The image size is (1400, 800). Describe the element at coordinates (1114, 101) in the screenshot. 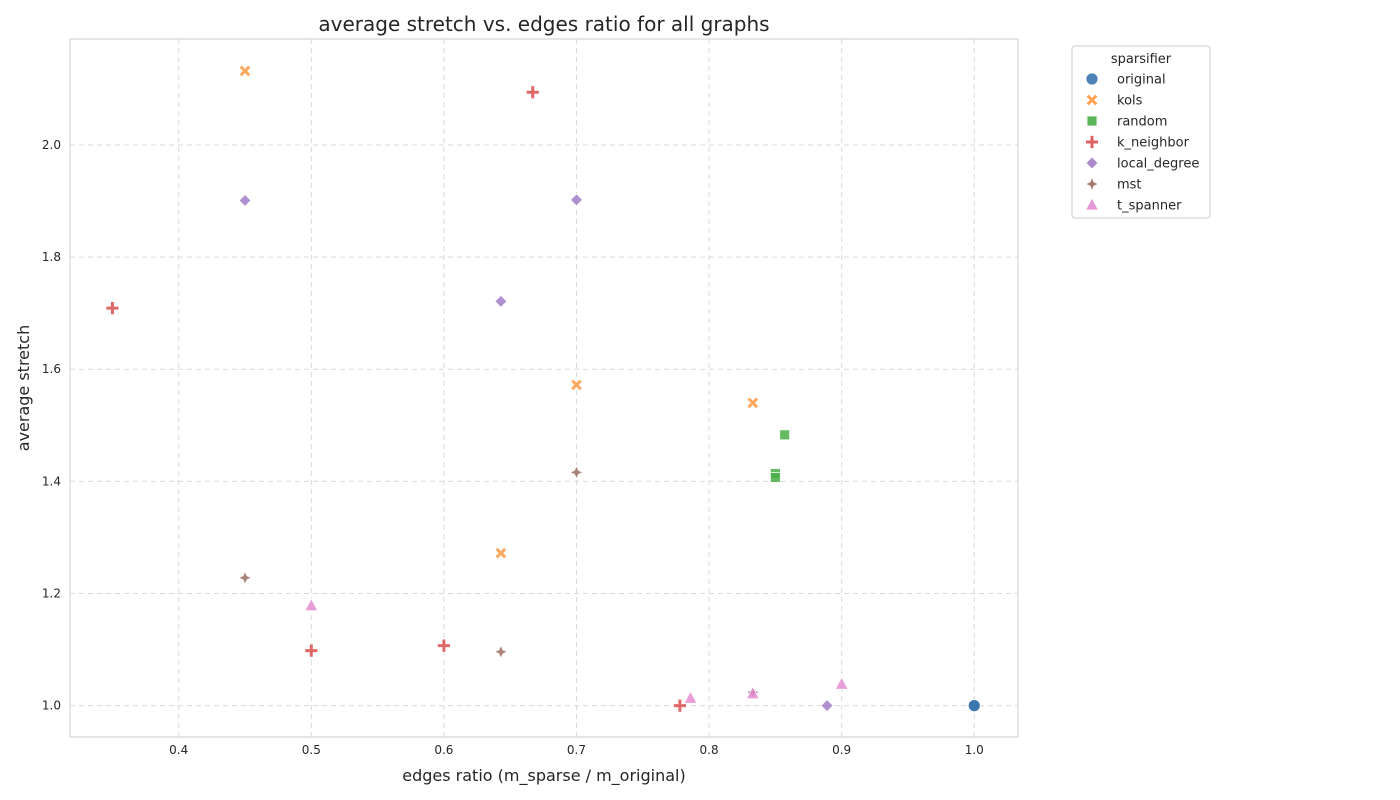

I see `legend-item-kols: kols` at that location.